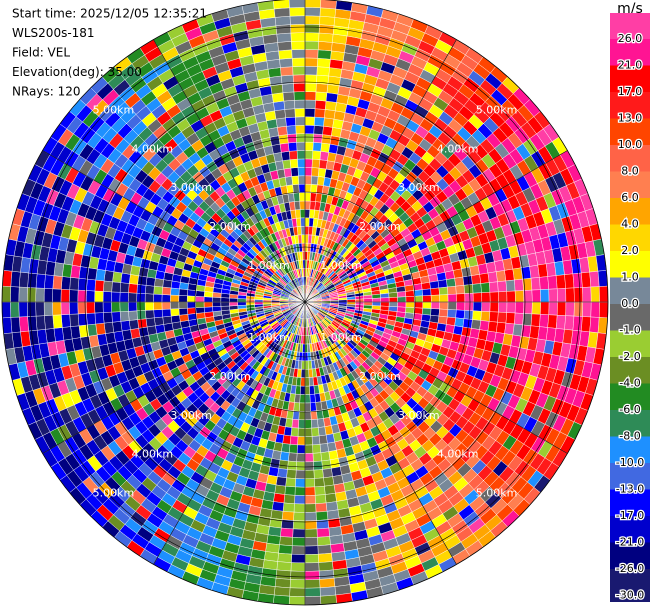 The width and height of the screenshot is (650, 610). Describe the element at coordinates (629, 356) in the screenshot. I see `colorbar-label: -2.0` at that location.